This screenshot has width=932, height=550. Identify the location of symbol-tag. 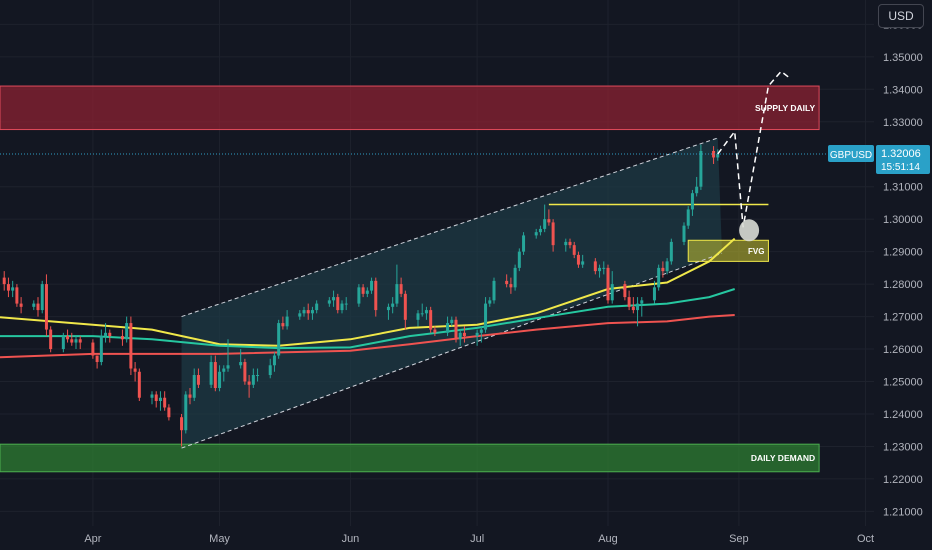
(851, 154).